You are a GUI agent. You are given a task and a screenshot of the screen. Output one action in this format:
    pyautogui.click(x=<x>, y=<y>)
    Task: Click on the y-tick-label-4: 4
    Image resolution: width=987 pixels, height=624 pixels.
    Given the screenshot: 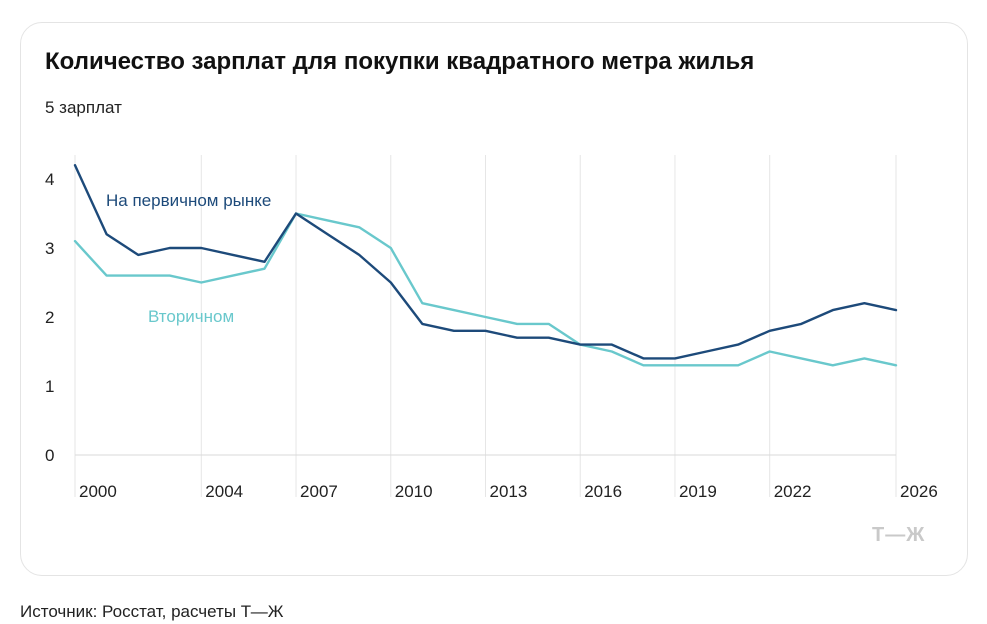 What is the action you would take?
    pyautogui.click(x=49, y=179)
    